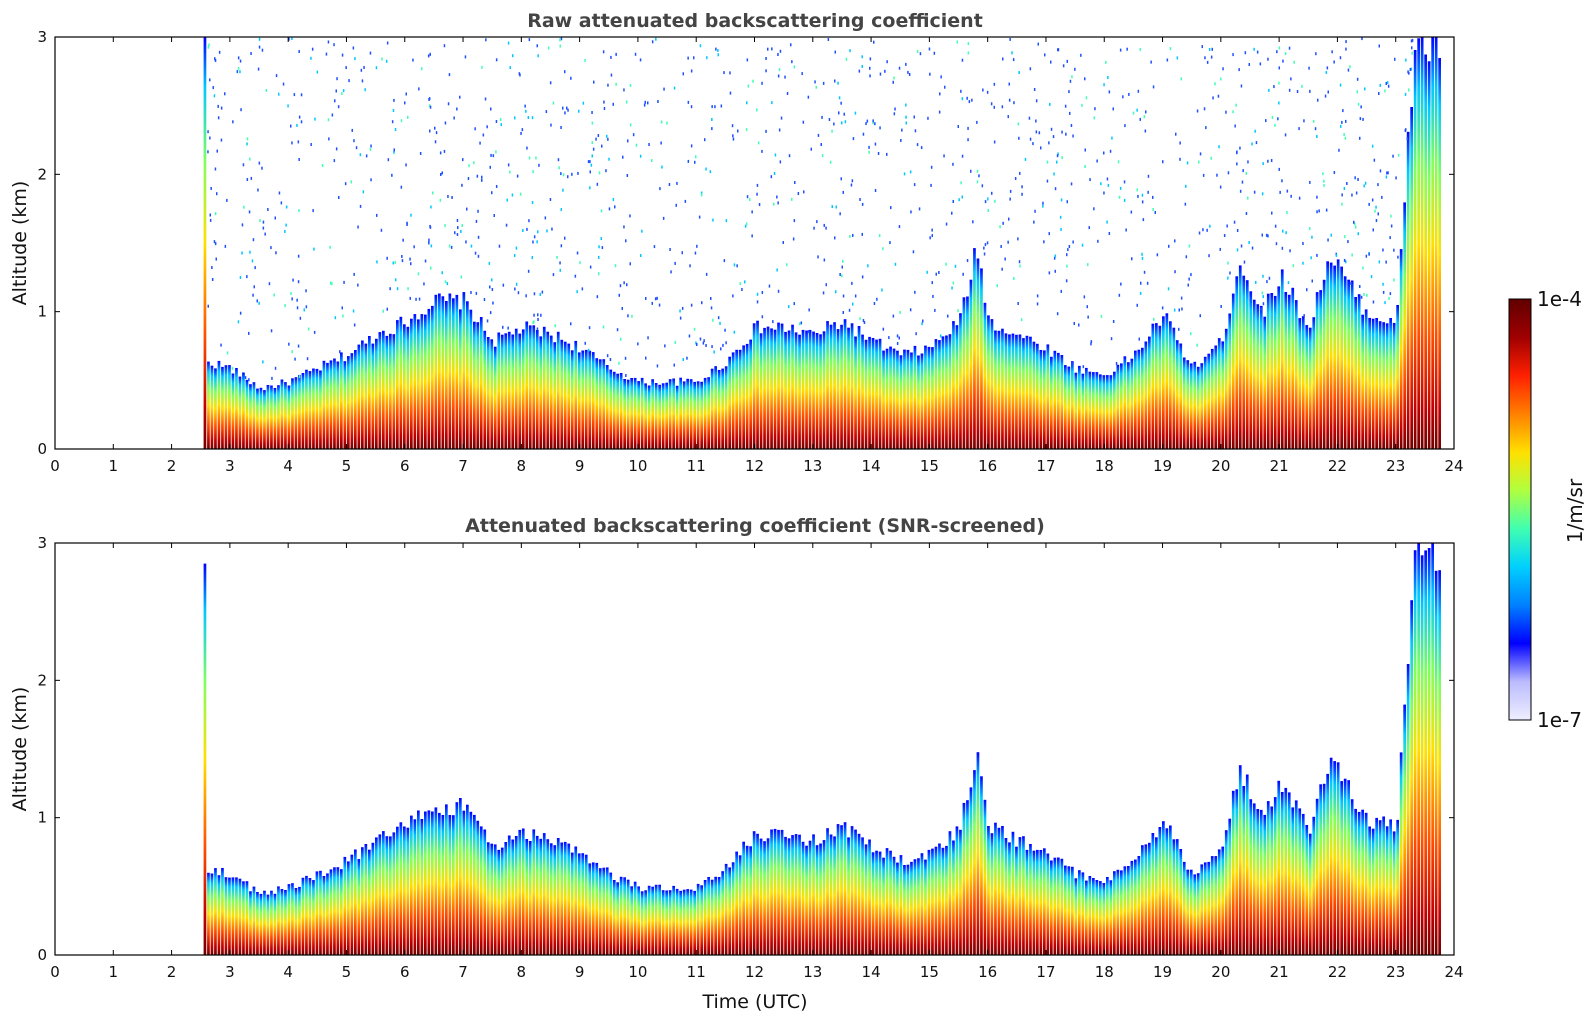  What do you see at coordinates (230, 972) in the screenshot?
I see `x-tick-label: 3` at bounding box center [230, 972].